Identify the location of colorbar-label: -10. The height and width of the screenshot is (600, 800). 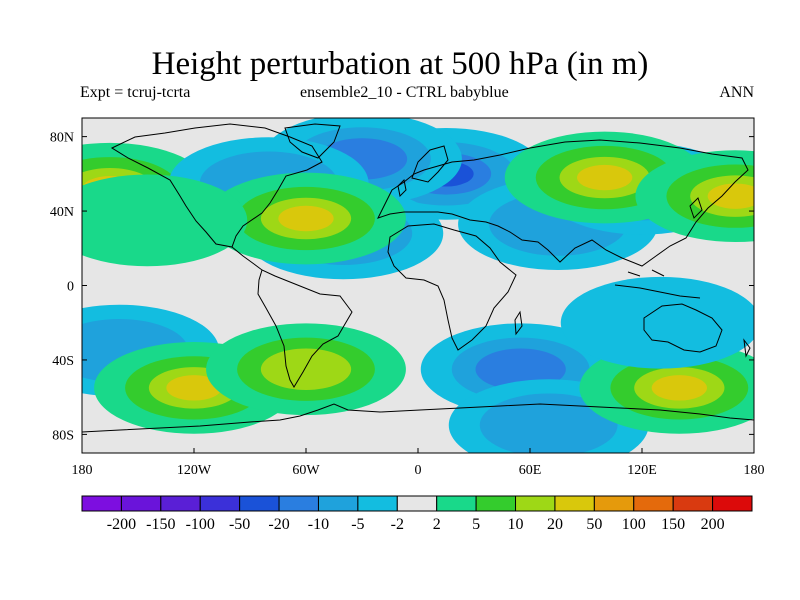
(318, 524).